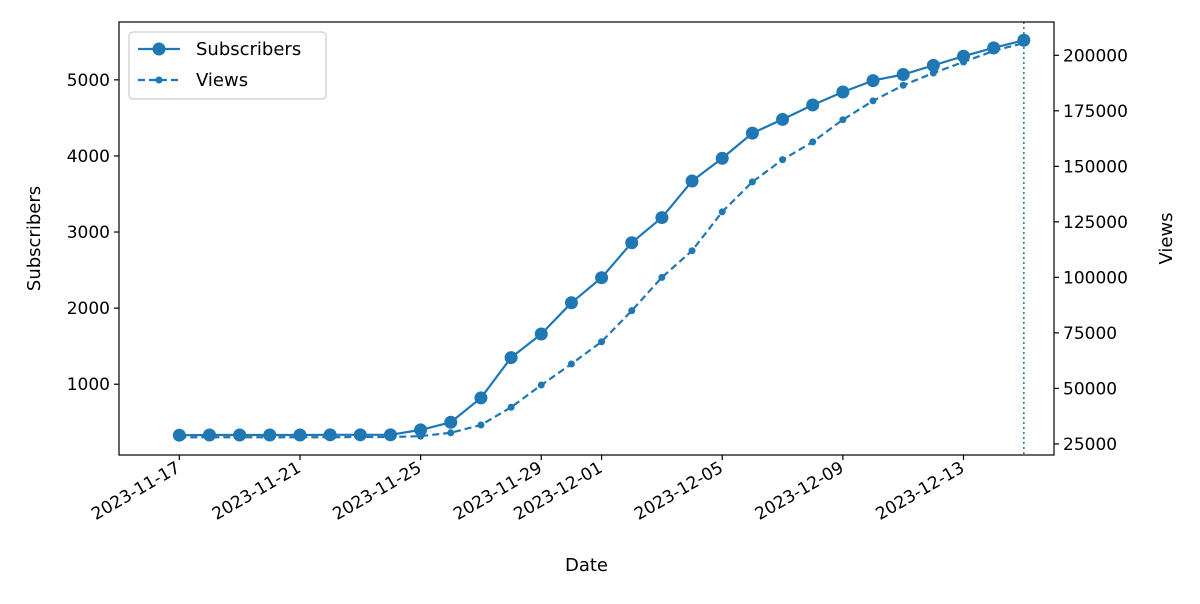  I want to click on y-left-tick-label: 5000, so click(88, 81).